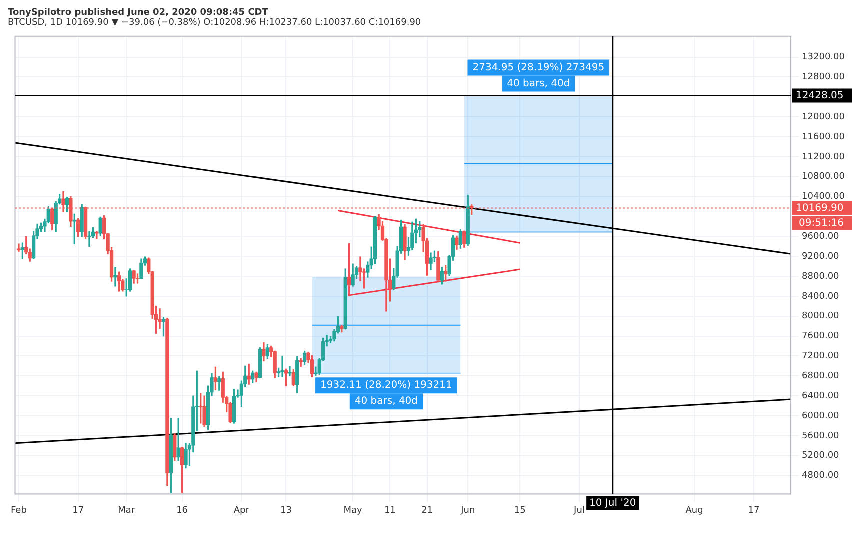  I want to click on y-tick-label: 9600.00, so click(821, 237).